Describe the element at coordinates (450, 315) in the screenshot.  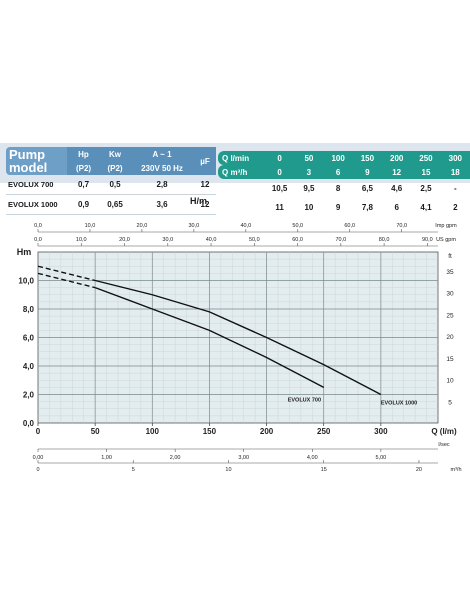
I see `ft-tick-label: 25` at that location.